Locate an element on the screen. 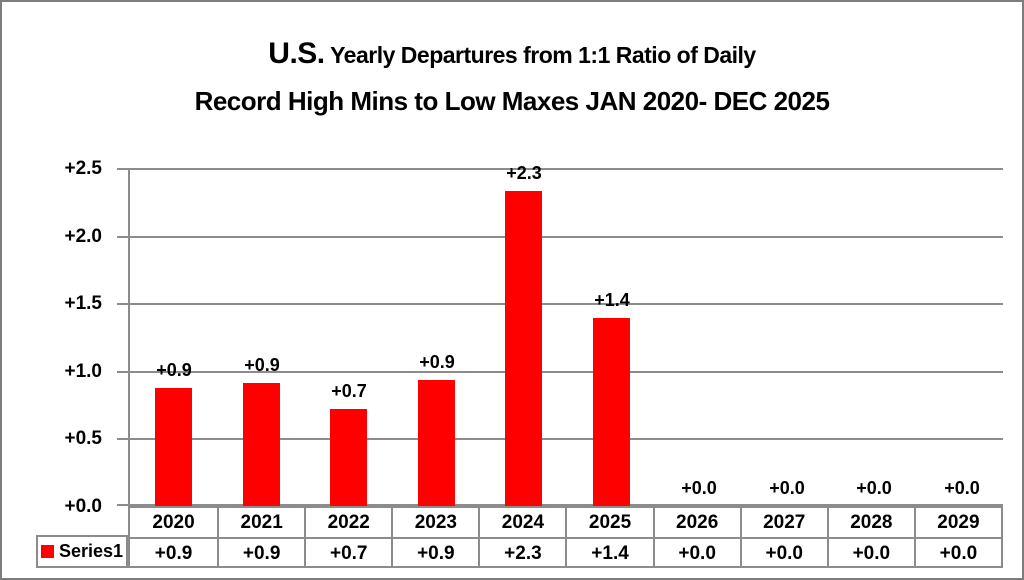 This screenshot has width=1024, height=580. bar-value-label-2024: +2.3 is located at coordinates (524, 173).